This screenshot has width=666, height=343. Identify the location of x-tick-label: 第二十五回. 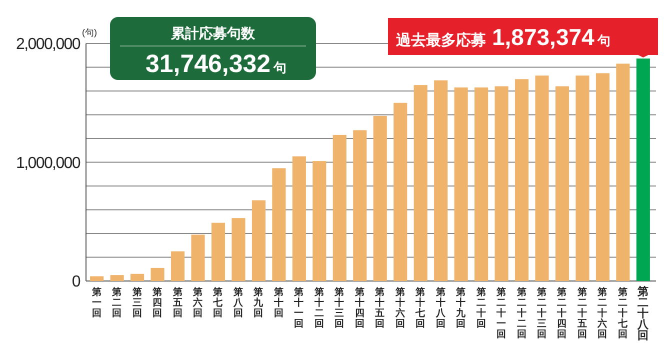
(582, 313).